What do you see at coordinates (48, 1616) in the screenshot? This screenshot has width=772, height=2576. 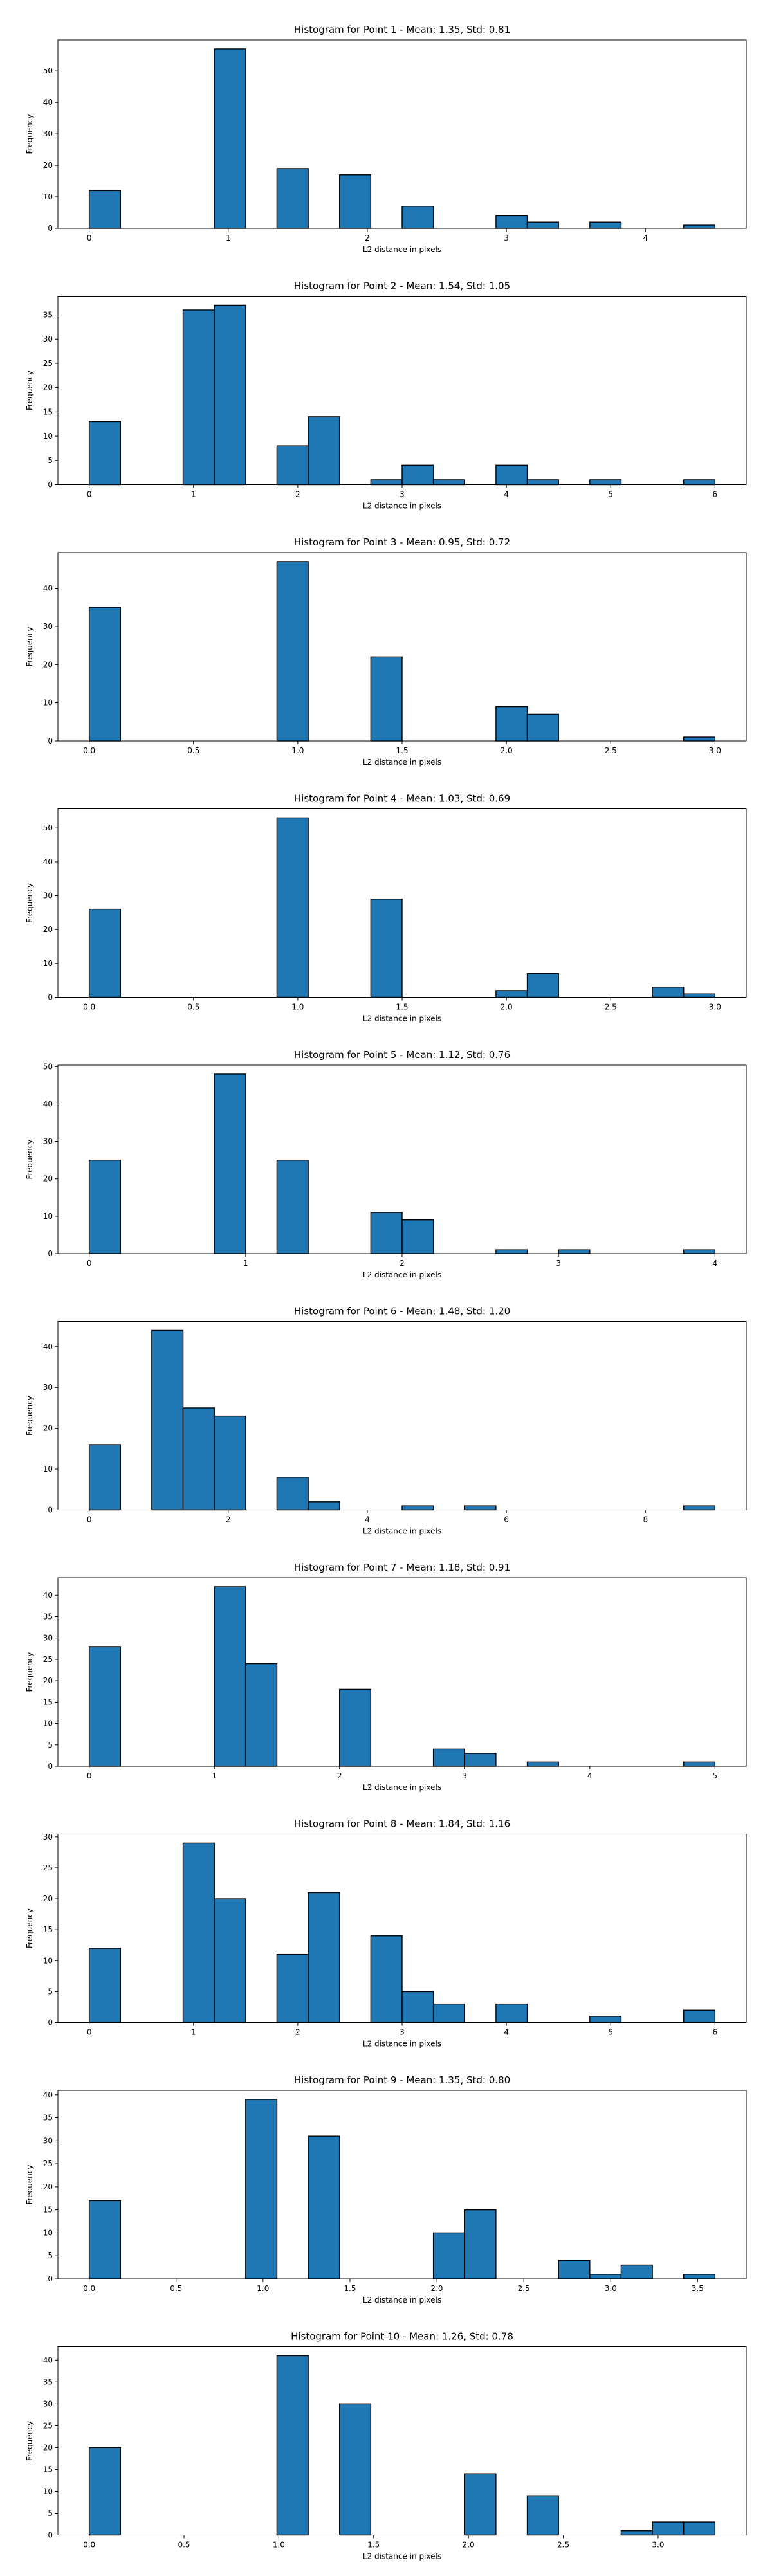 I see `y-tick-label: 35` at bounding box center [48, 1616].